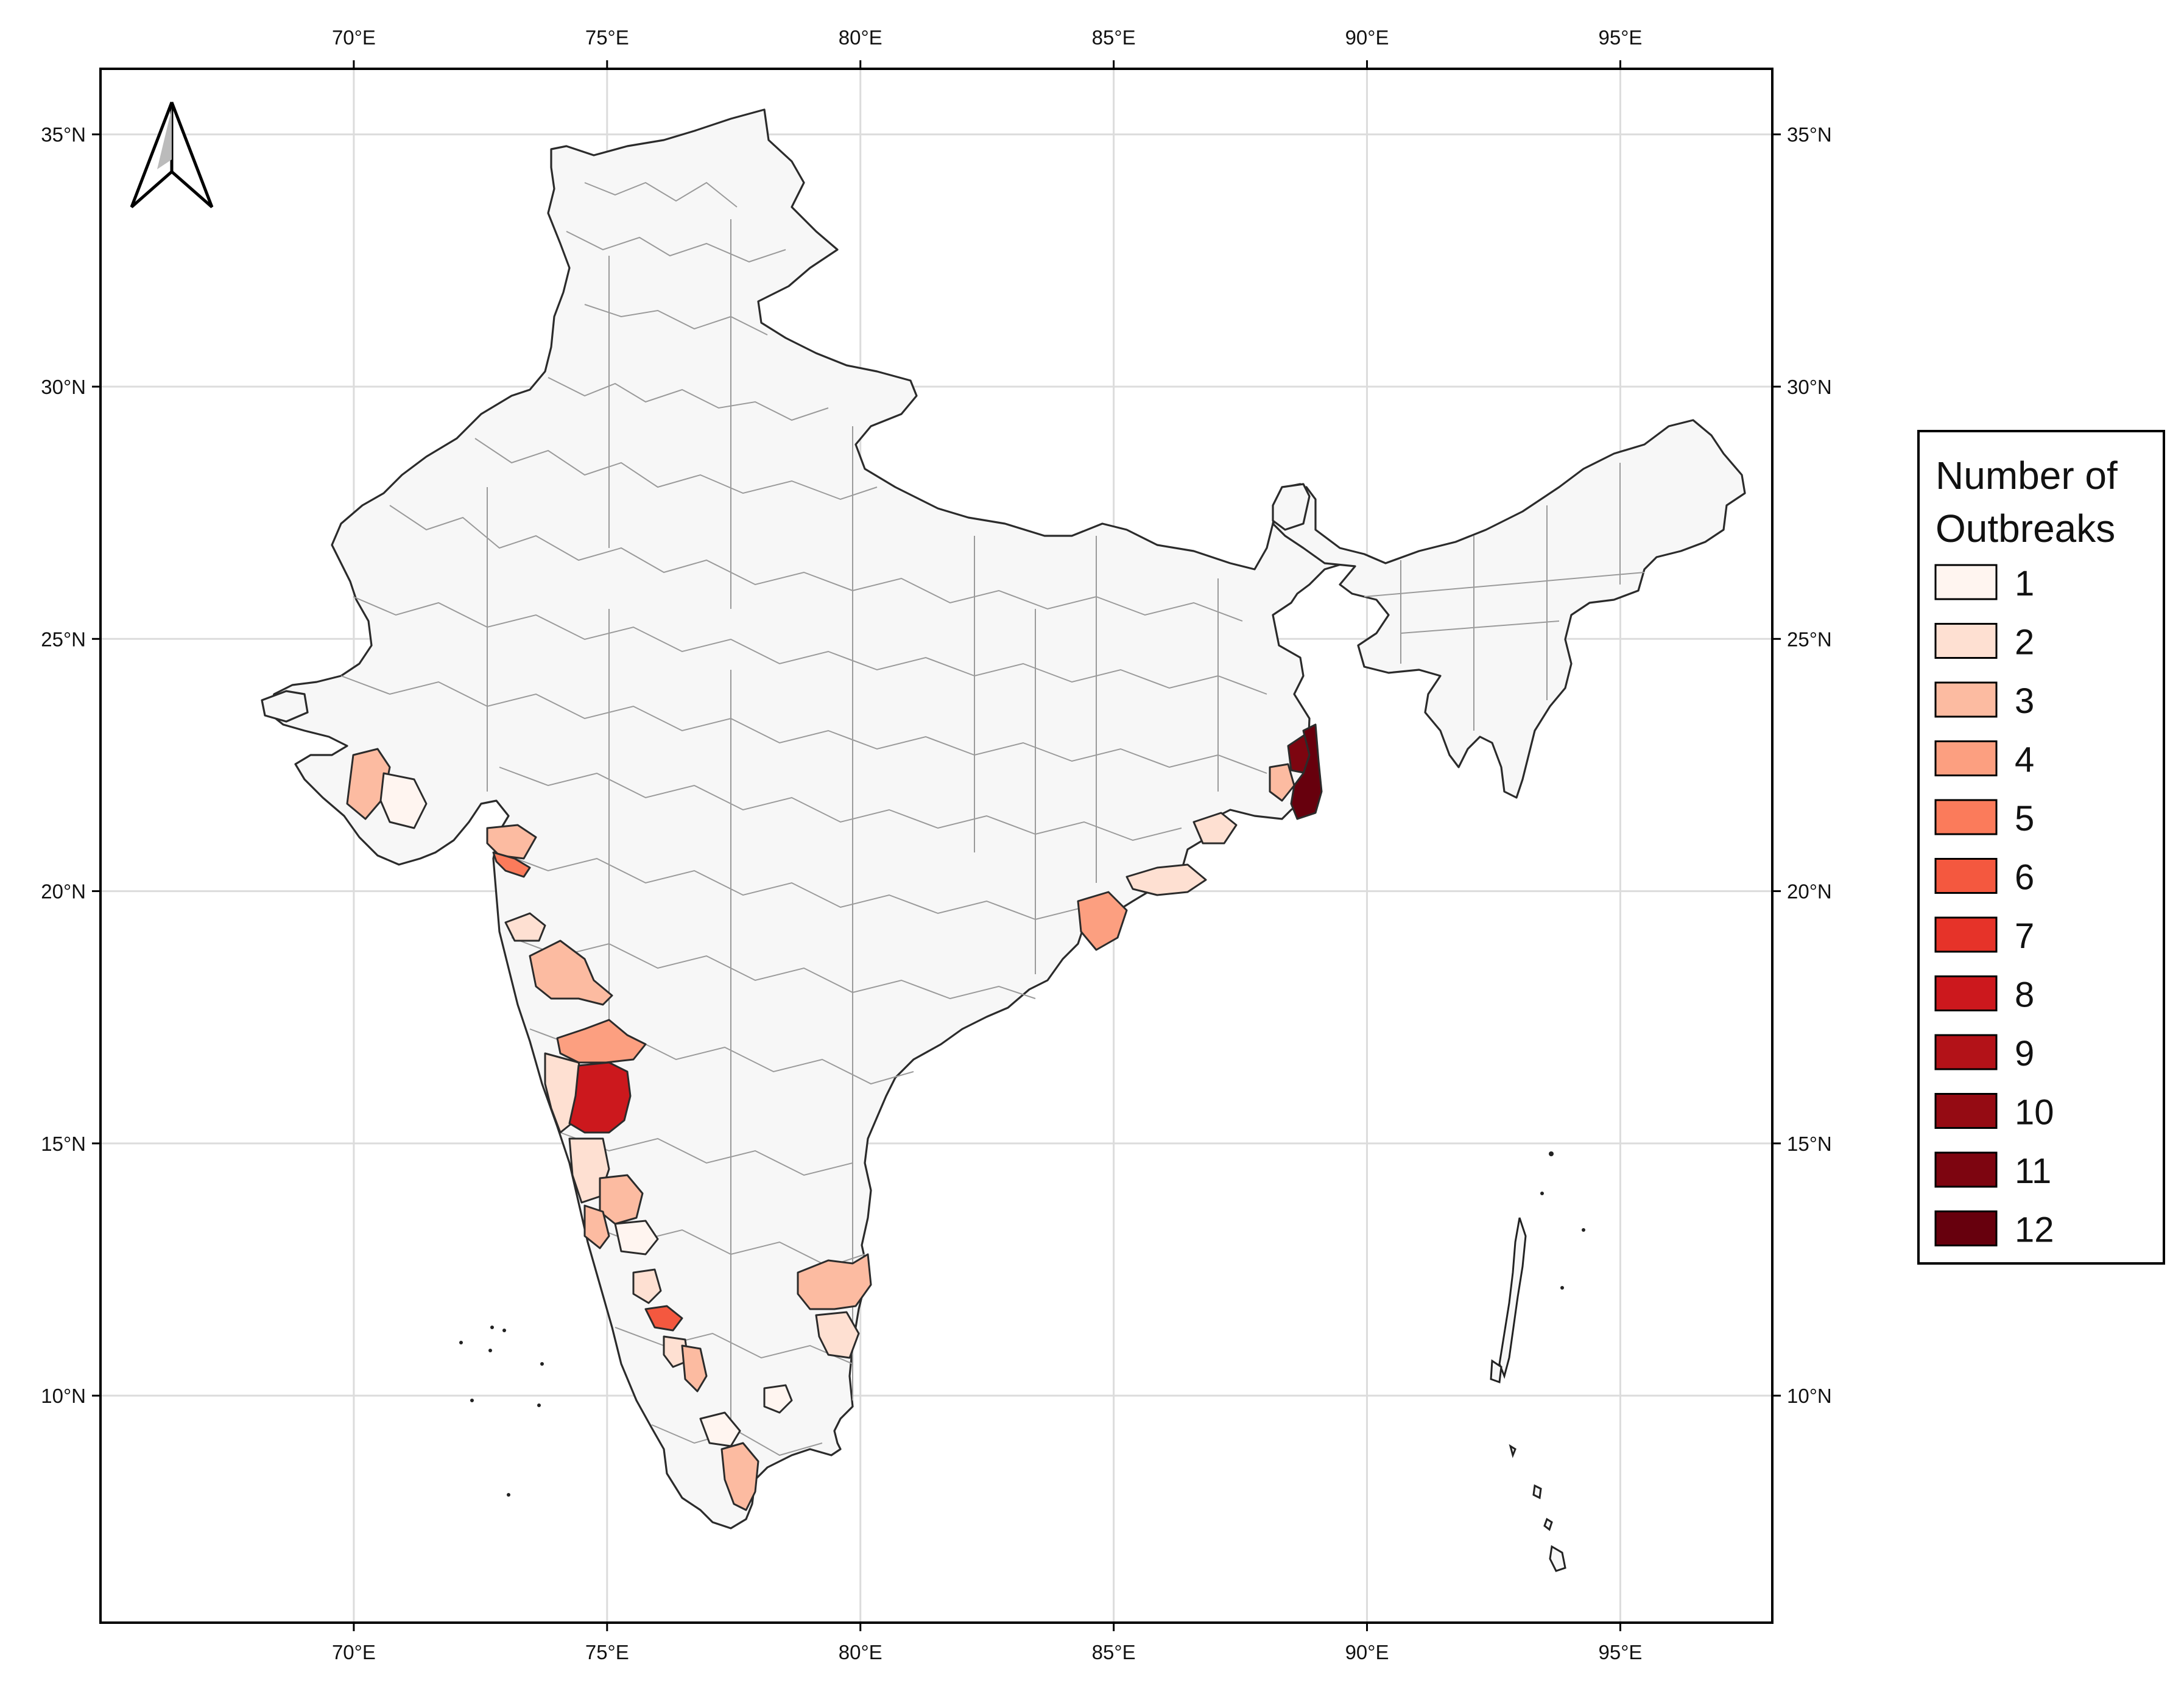 The image size is (2184, 1700). Describe the element at coordinates (2024, 583) in the screenshot. I see `legend-label: 1` at that location.